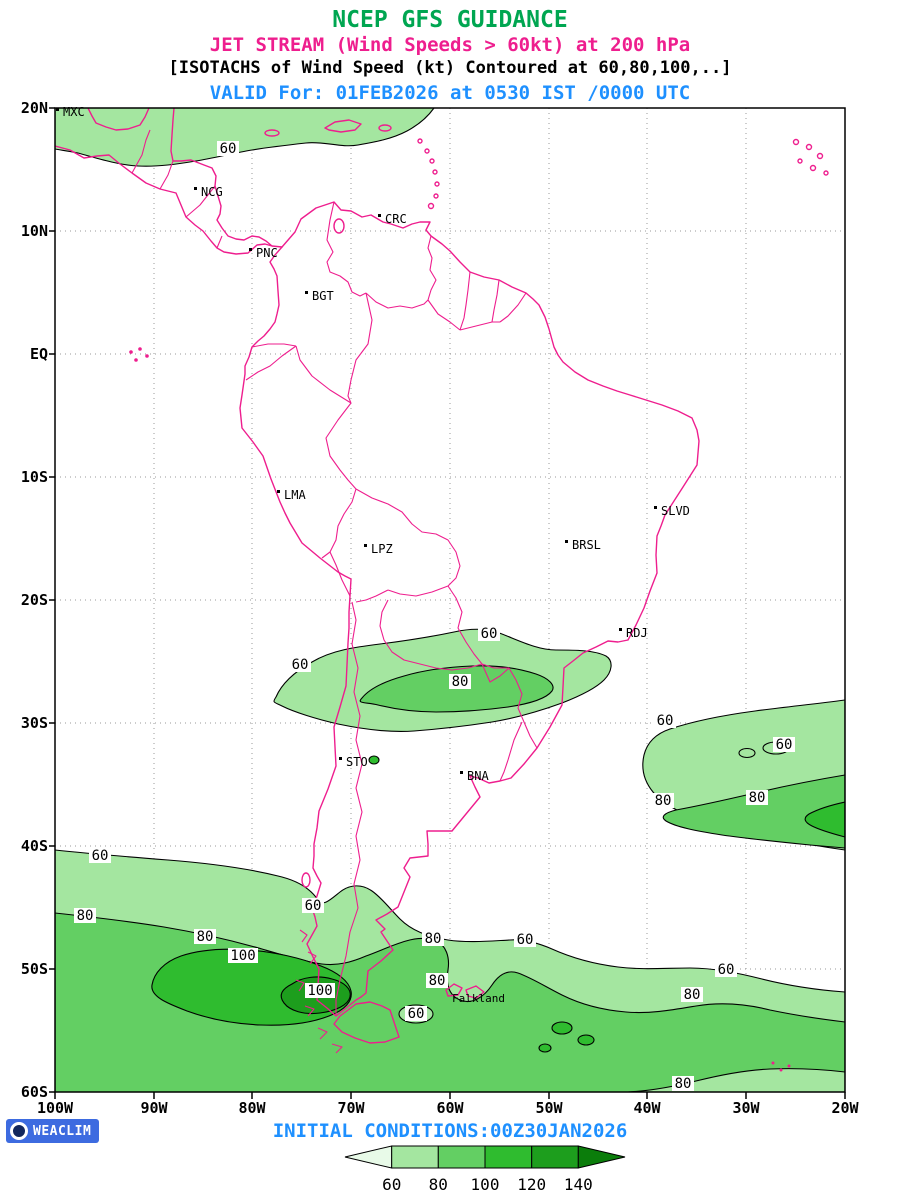  Describe the element at coordinates (34, 108) in the screenshot. I see `lat-label: 20N` at that location.